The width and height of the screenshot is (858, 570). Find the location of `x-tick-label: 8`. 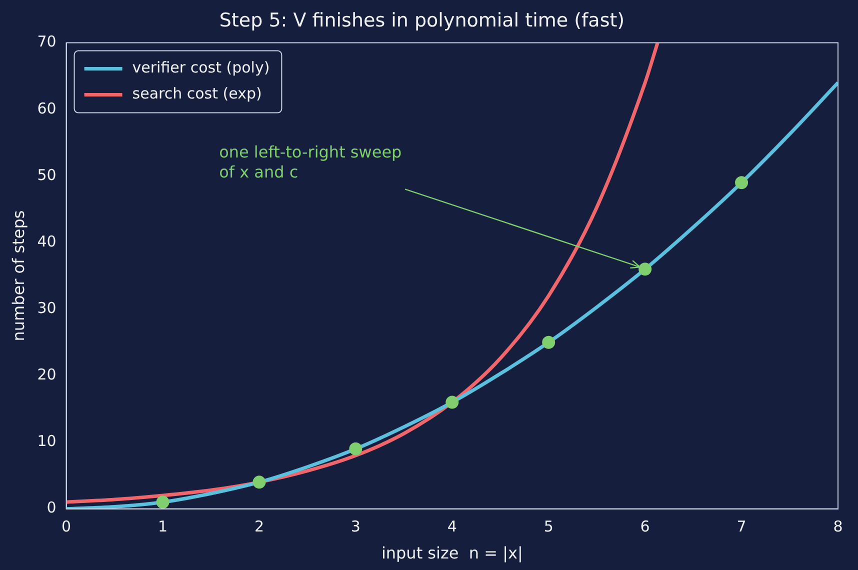

x-tick-label: 8 is located at coordinates (838, 527).